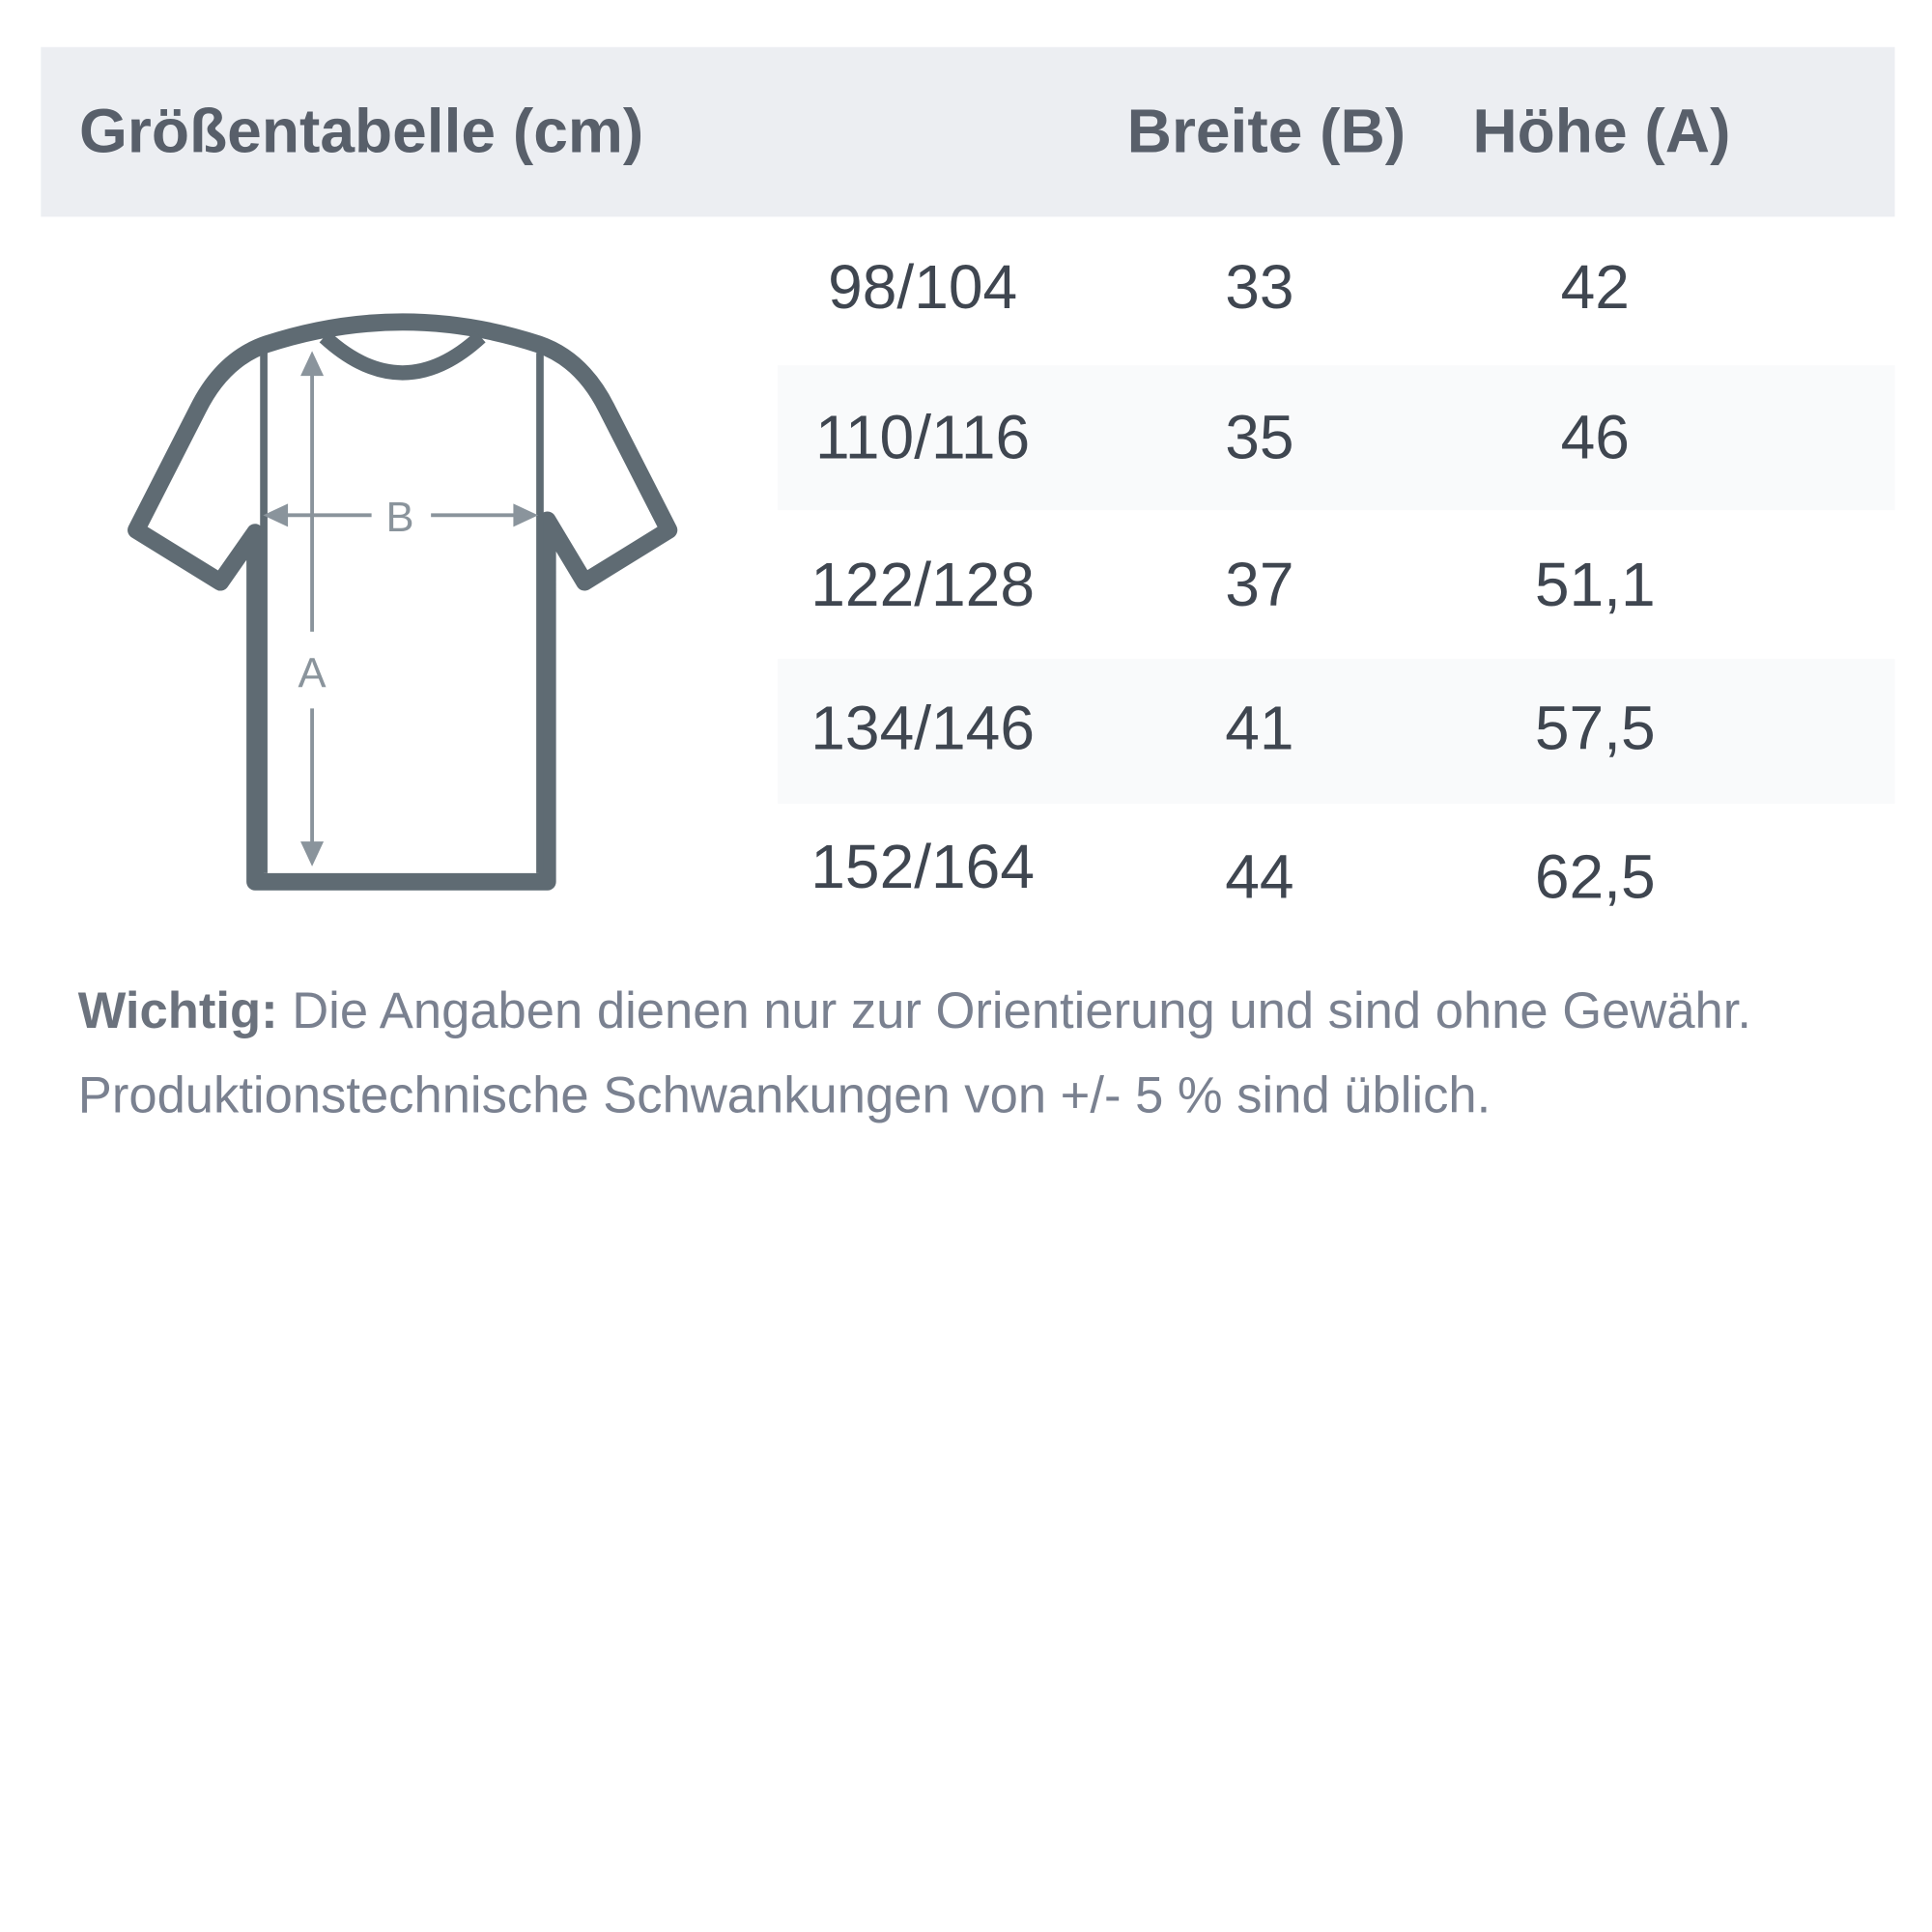 The height and width of the screenshot is (1932, 1932). Describe the element at coordinates (1601, 131) in the screenshot. I see `column-header-height: Höhe (A)` at that location.